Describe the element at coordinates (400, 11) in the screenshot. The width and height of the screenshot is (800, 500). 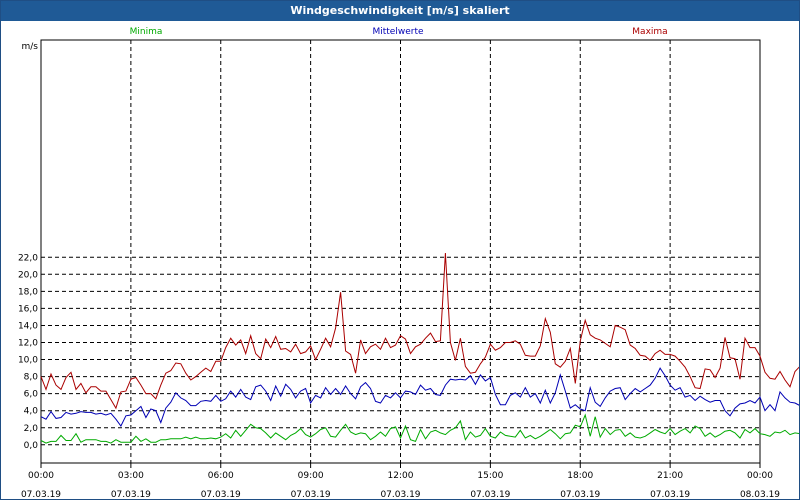
I see `chart-title: Windgeschwindigkeit [m/s] skaliert` at that location.